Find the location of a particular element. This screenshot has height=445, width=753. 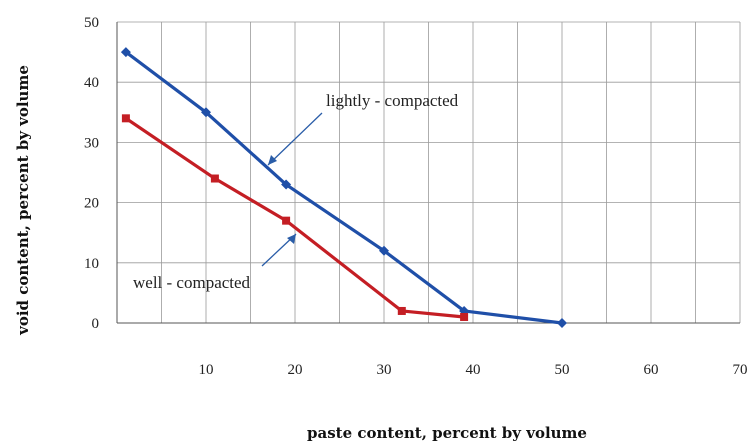

x-tick-label: 60 is located at coordinates (651, 370).